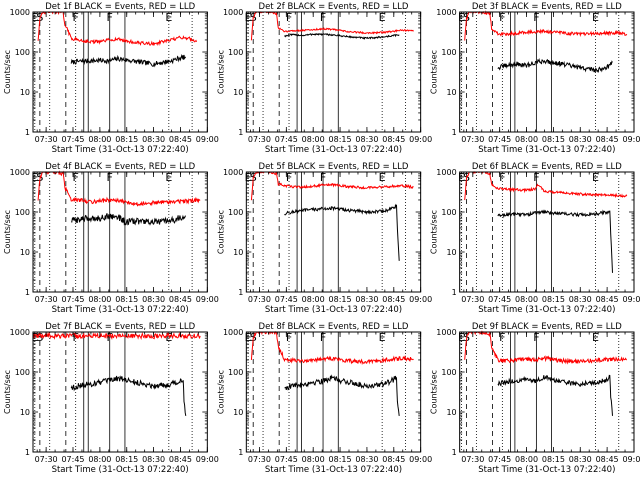  What do you see at coordinates (120, 167) in the screenshot?
I see `chart-title: Det 4f BLACK = Events, RED = LLD` at bounding box center [120, 167].